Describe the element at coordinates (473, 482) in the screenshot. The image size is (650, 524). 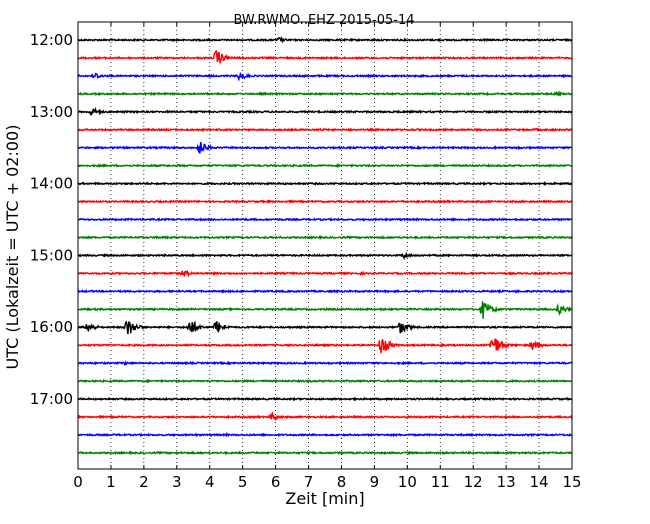
I see `x-tick-label: 12` at that location.